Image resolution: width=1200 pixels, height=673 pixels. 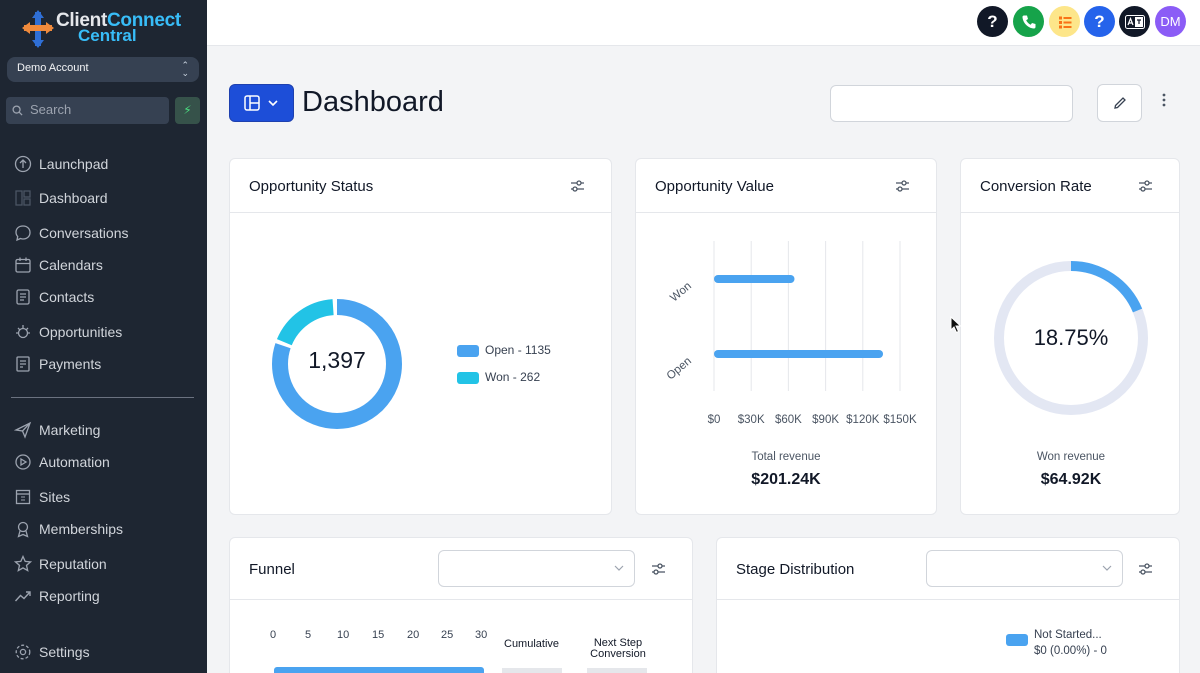 I want to click on sidebar-item-conversations: Conversations, so click(x=71, y=233).